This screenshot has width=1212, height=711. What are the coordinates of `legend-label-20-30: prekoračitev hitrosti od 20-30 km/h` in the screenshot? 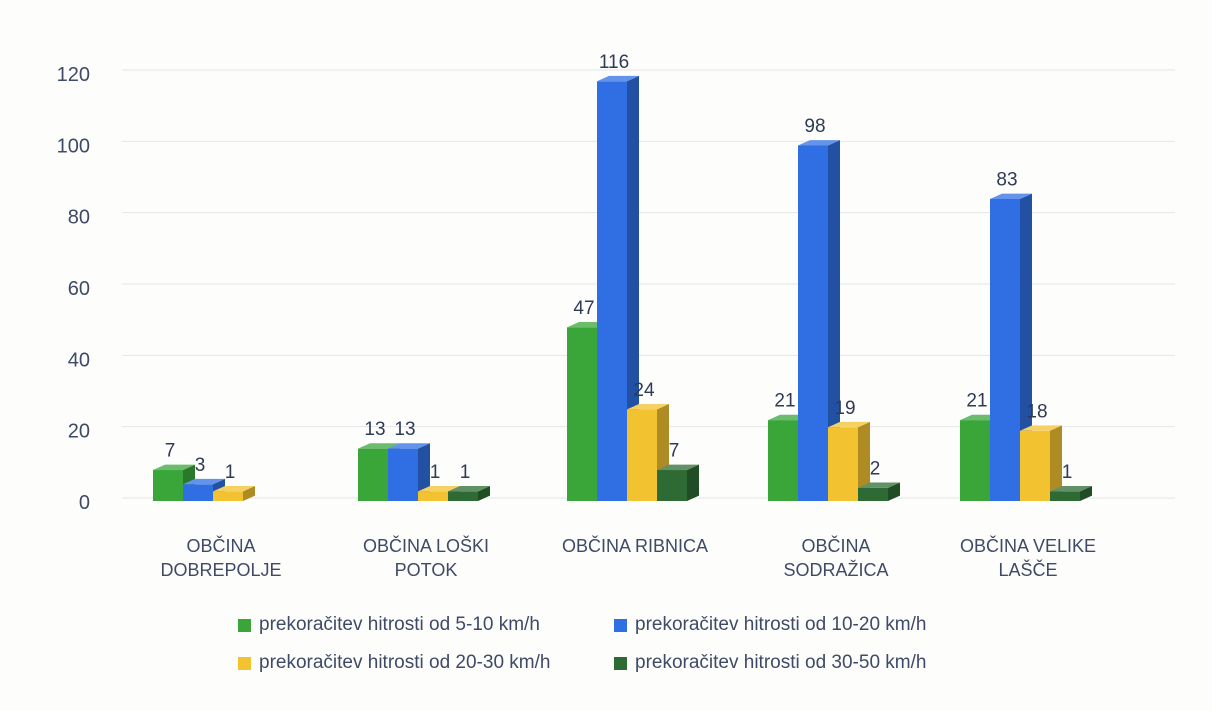 It's located at (405, 662).